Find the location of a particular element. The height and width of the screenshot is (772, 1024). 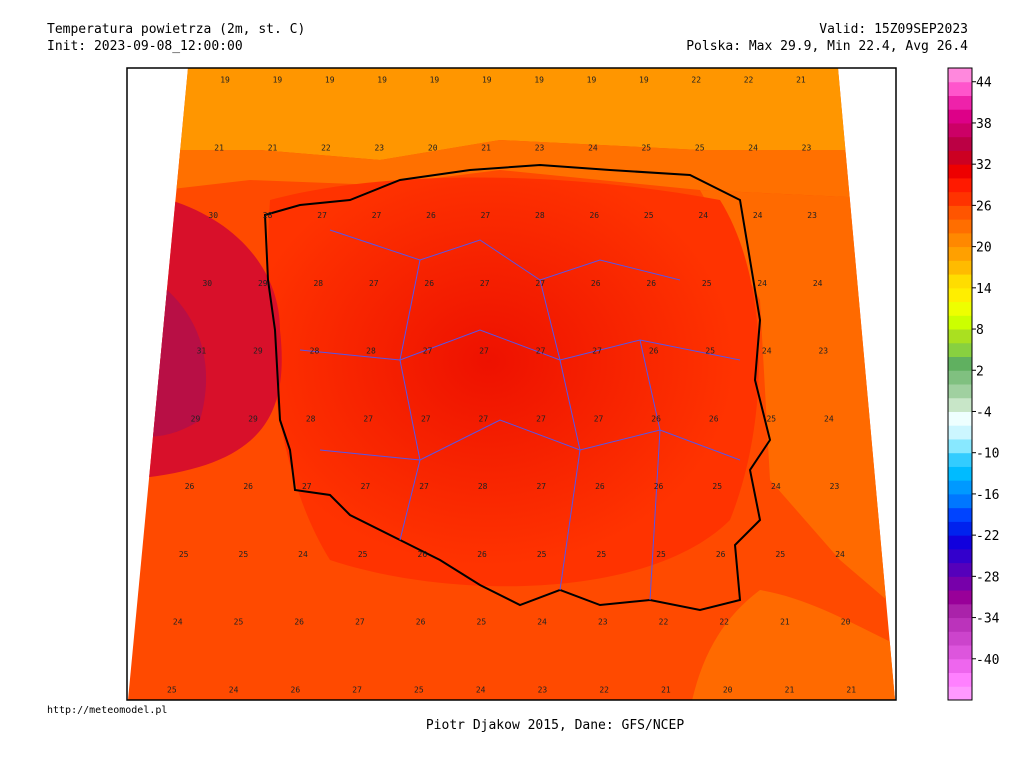

url: http://meteomodel.pl is located at coordinates (107, 710).